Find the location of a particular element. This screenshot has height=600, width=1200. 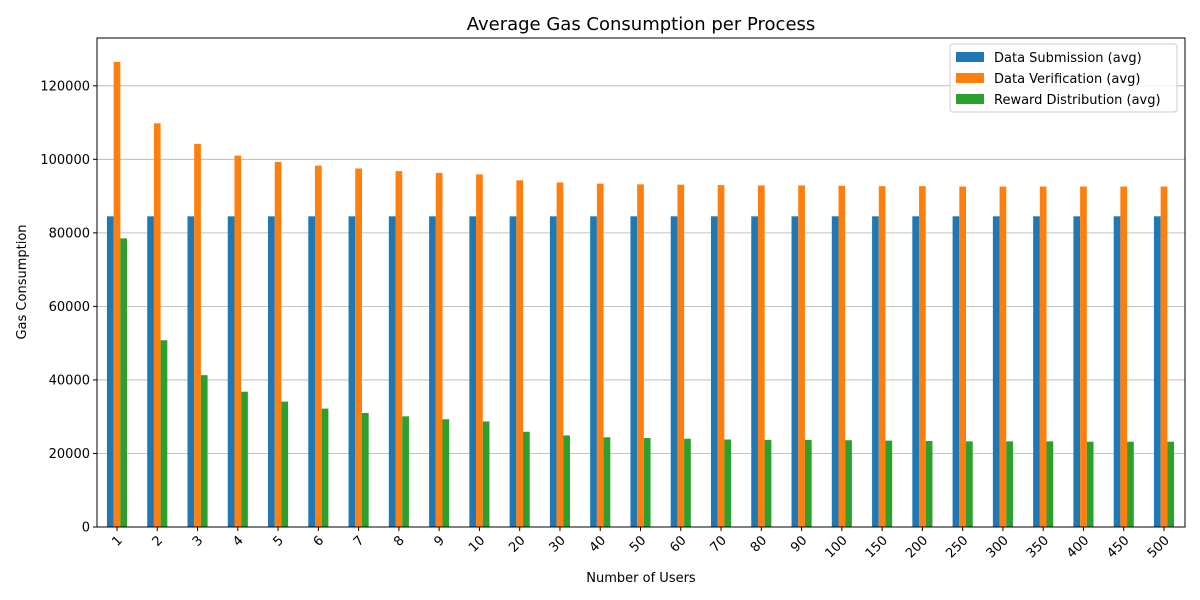

y-tick-label: 20000 is located at coordinates (69, 454).